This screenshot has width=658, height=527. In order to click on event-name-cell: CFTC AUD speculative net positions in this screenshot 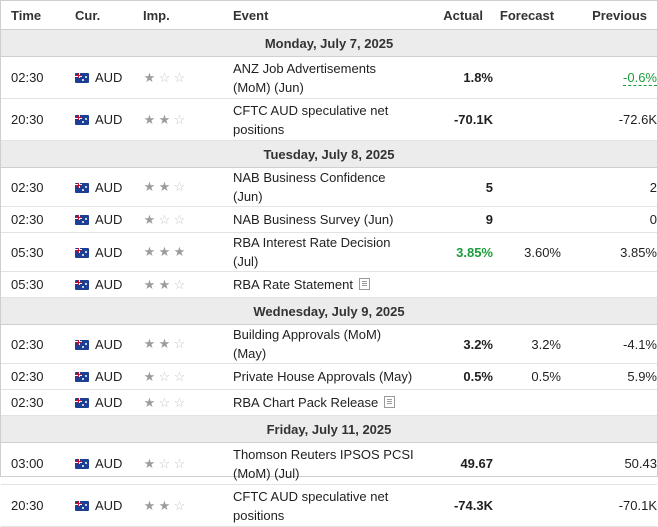, I will do `click(320, 505)`.